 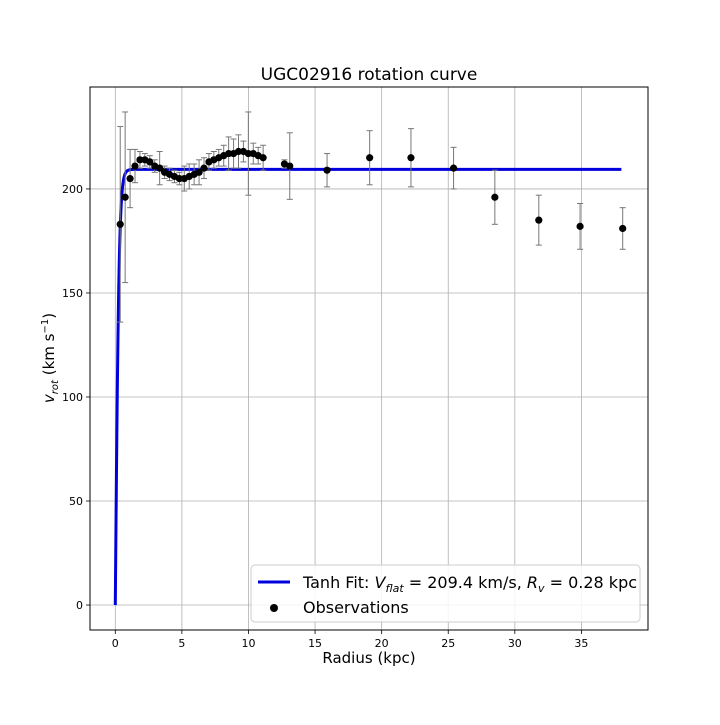 What do you see at coordinates (72, 397) in the screenshot?
I see `y-tick-label: 100` at bounding box center [72, 397].